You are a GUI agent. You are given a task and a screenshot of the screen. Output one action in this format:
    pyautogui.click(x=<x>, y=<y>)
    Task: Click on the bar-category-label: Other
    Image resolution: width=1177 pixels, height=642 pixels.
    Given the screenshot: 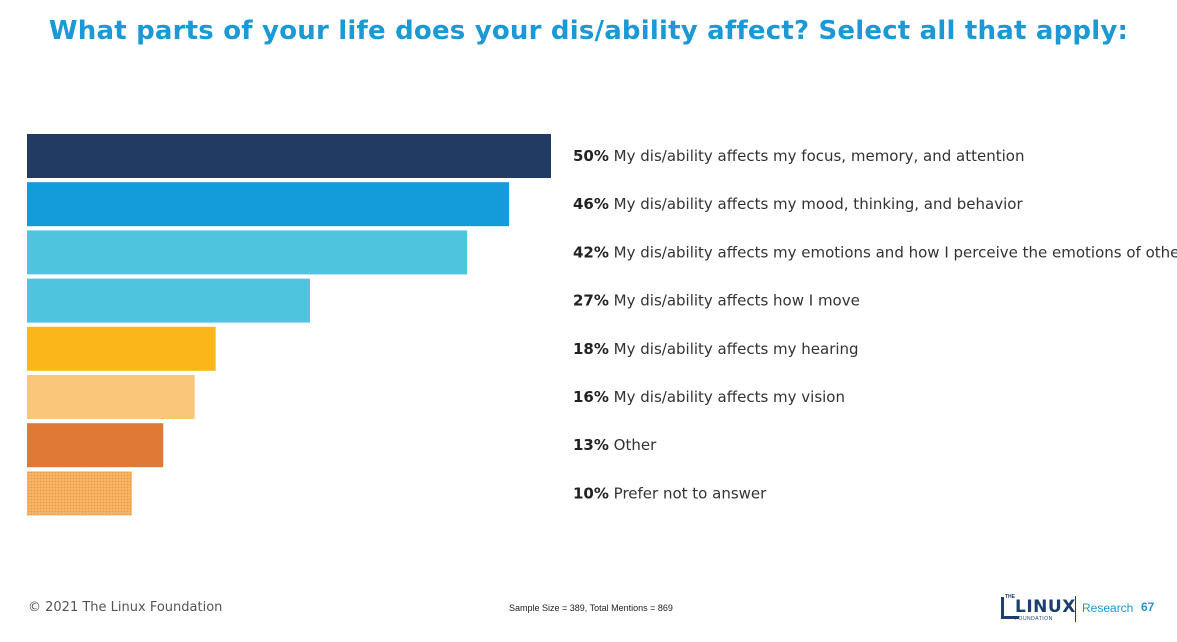 What is the action you would take?
    pyautogui.click(x=633, y=445)
    